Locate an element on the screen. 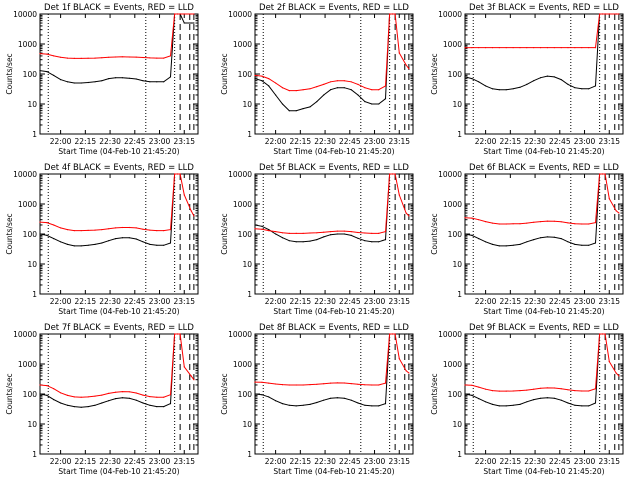  y-tick-label: 10 is located at coordinates (32, 104).